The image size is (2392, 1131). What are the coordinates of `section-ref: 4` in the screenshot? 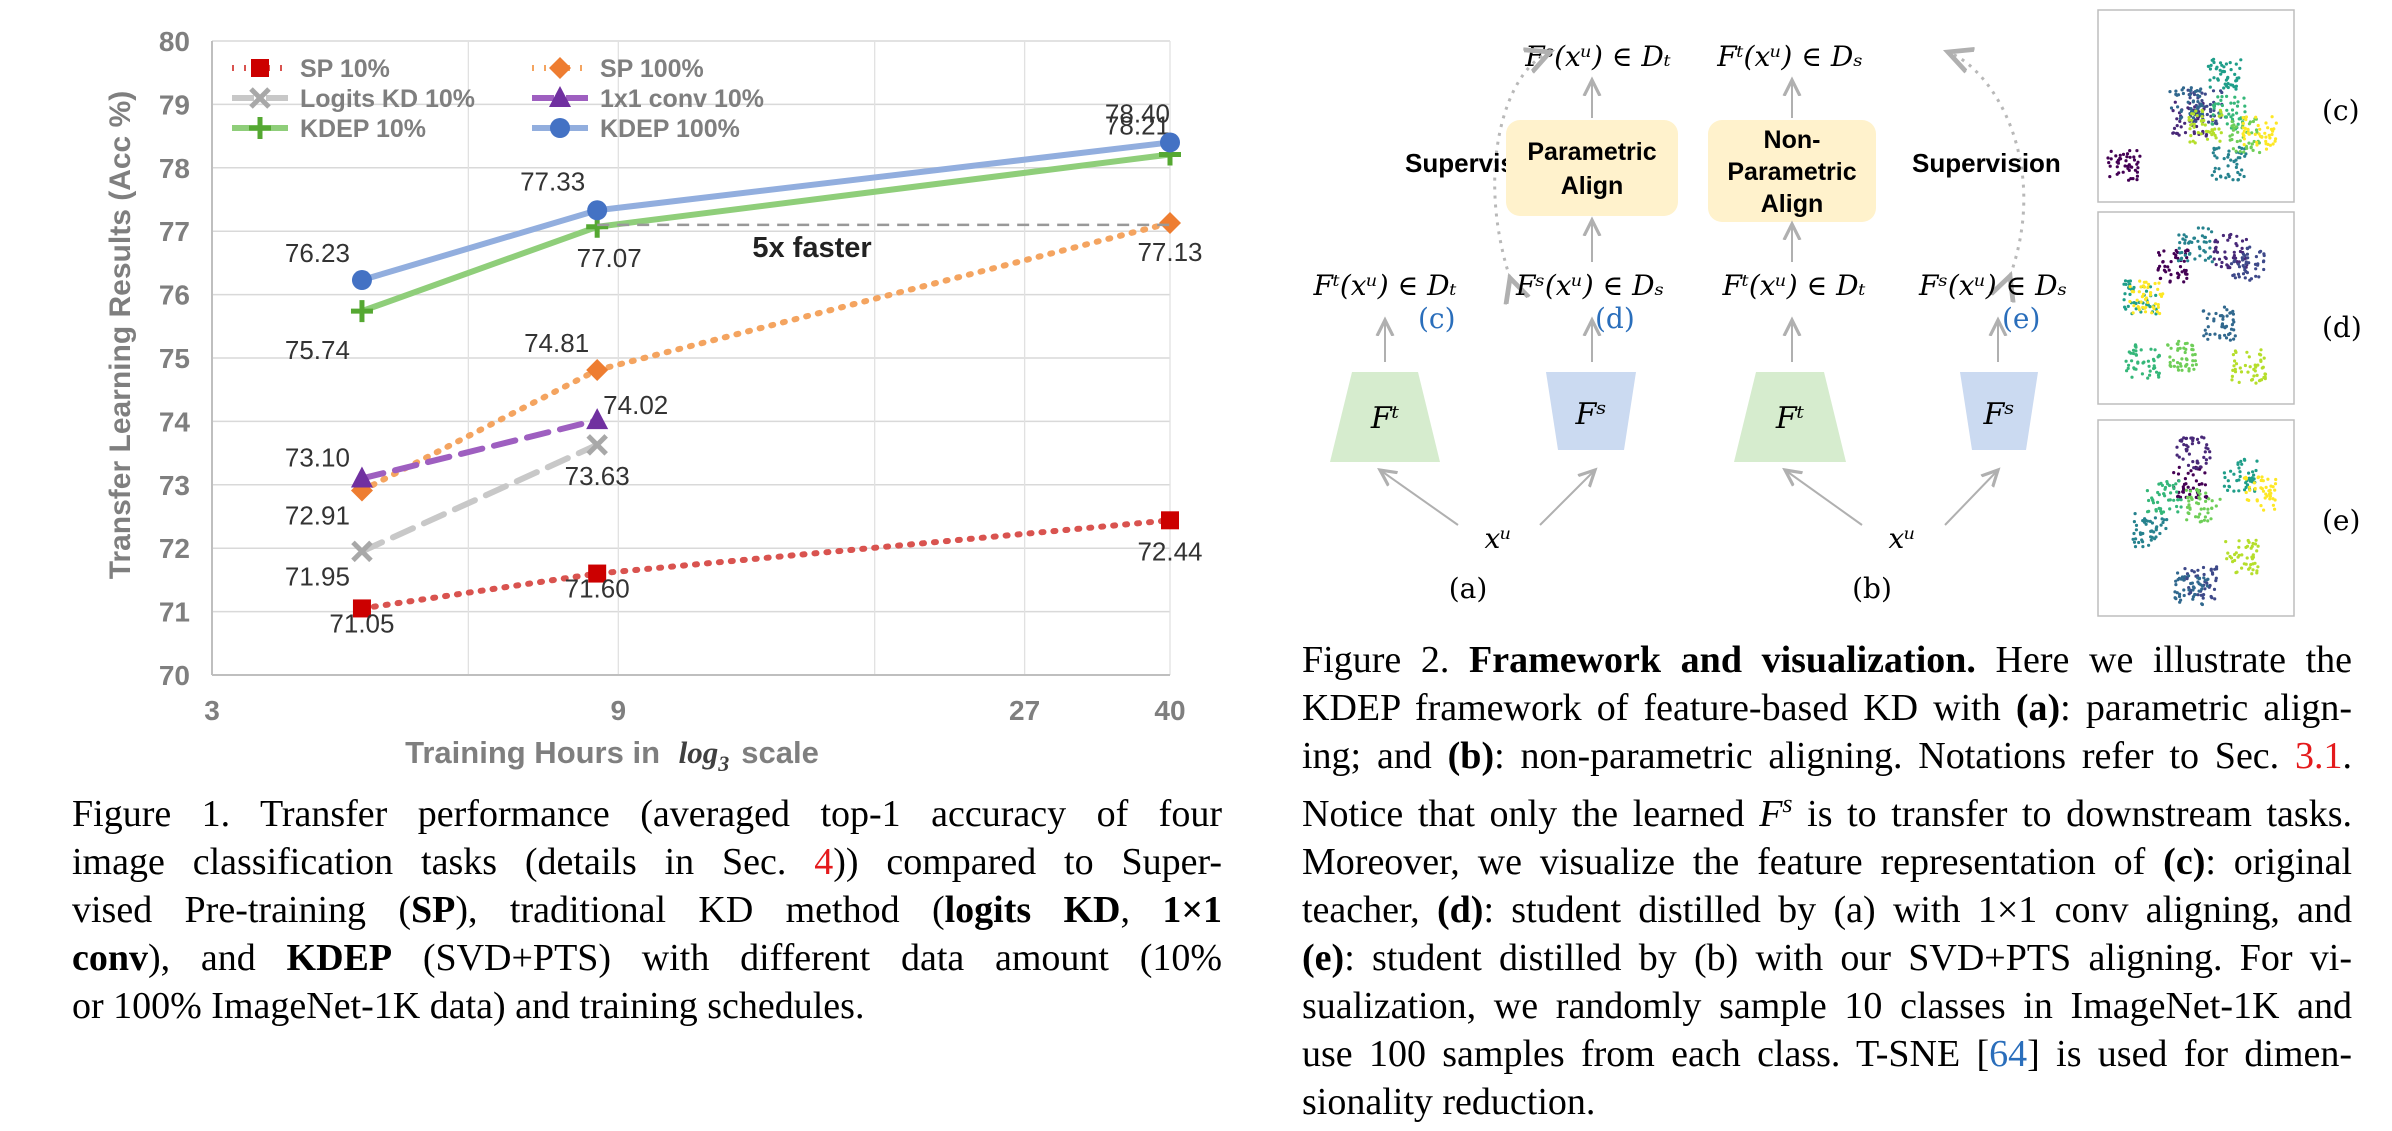 It's located at (824, 862).